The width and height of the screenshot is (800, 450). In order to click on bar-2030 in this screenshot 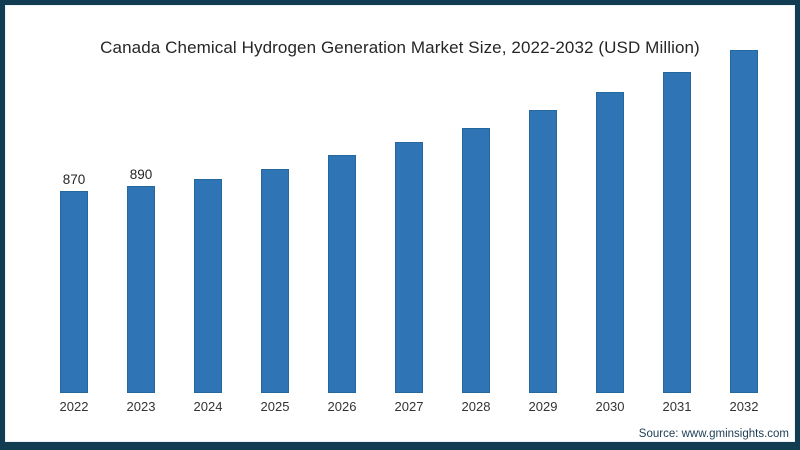, I will do `click(610, 242)`.